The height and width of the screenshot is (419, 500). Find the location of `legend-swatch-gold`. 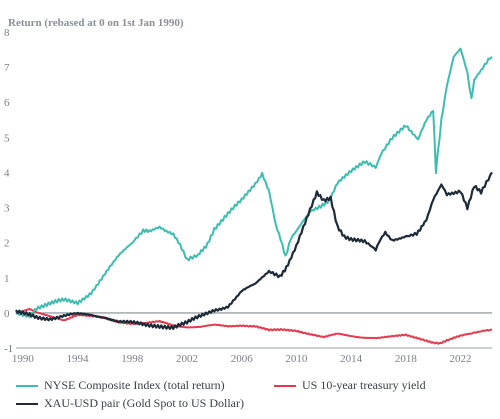

legend-swatch-gold is located at coordinates (27, 403).